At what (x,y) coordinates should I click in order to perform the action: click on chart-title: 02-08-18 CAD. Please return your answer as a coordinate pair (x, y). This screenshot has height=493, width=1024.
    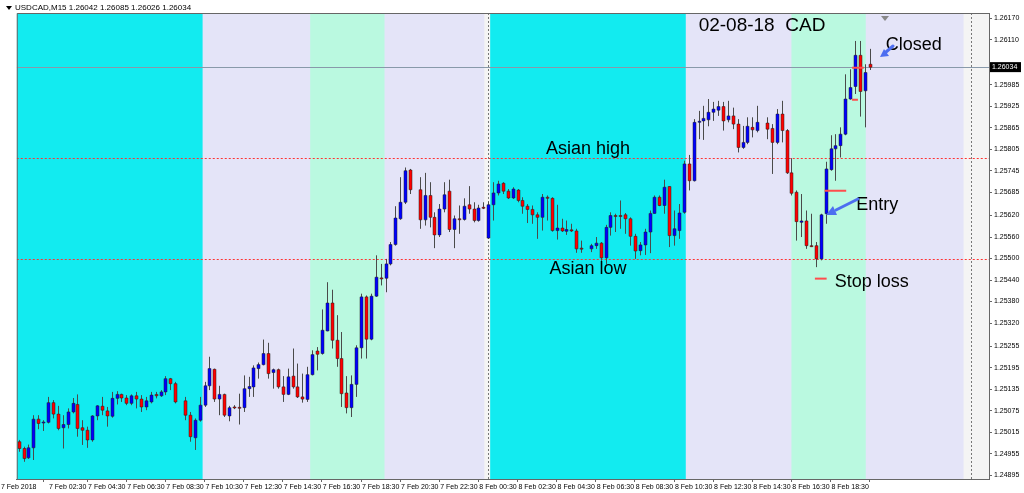
    Looking at the image, I should click on (762, 25).